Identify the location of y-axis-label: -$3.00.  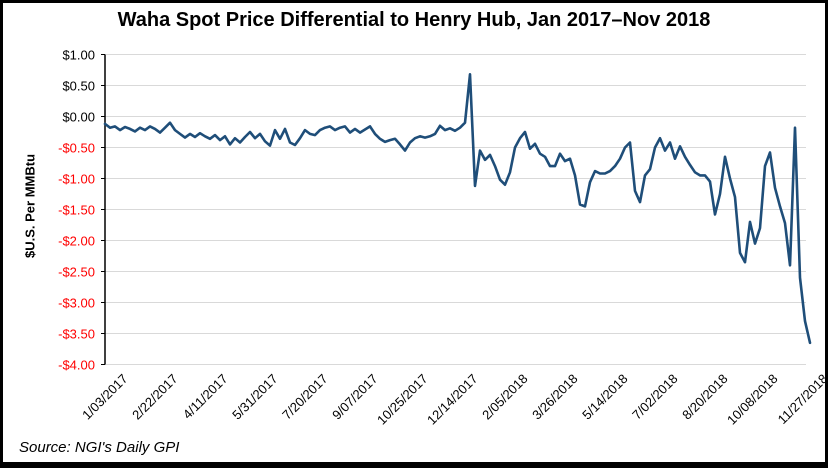
(76, 302).